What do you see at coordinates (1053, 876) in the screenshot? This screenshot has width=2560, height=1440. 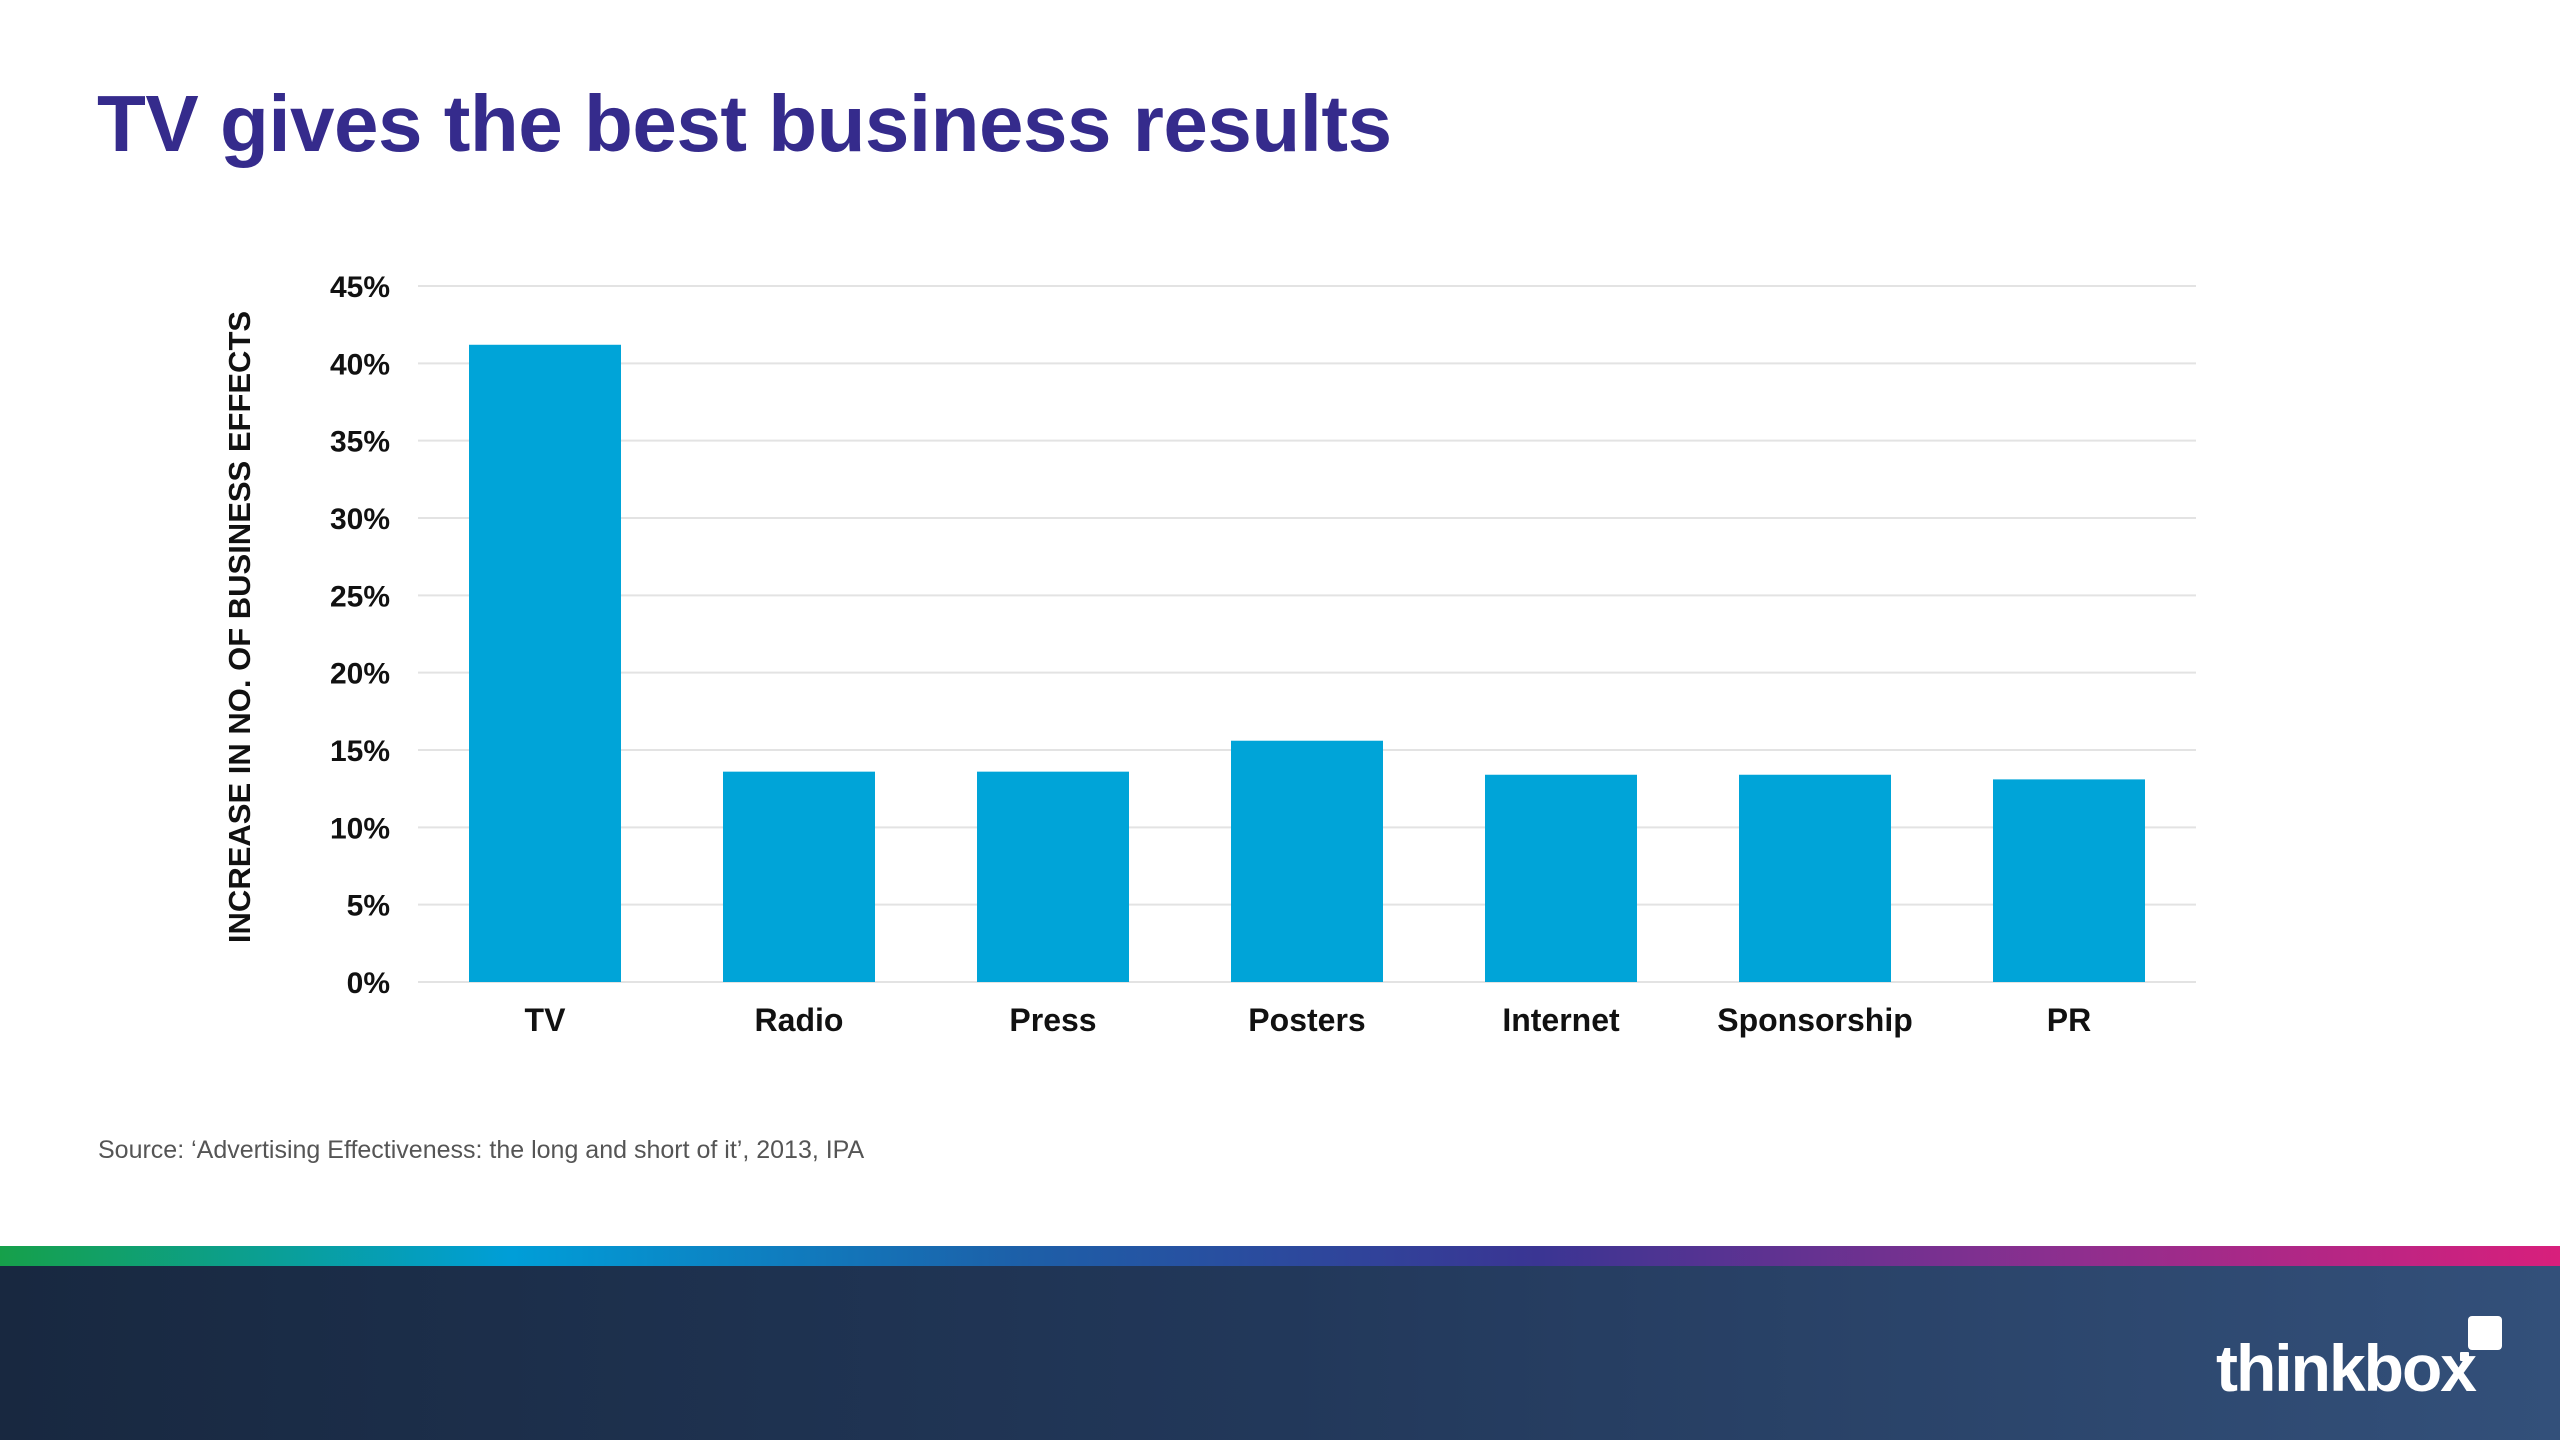 I see `bar-press` at bounding box center [1053, 876].